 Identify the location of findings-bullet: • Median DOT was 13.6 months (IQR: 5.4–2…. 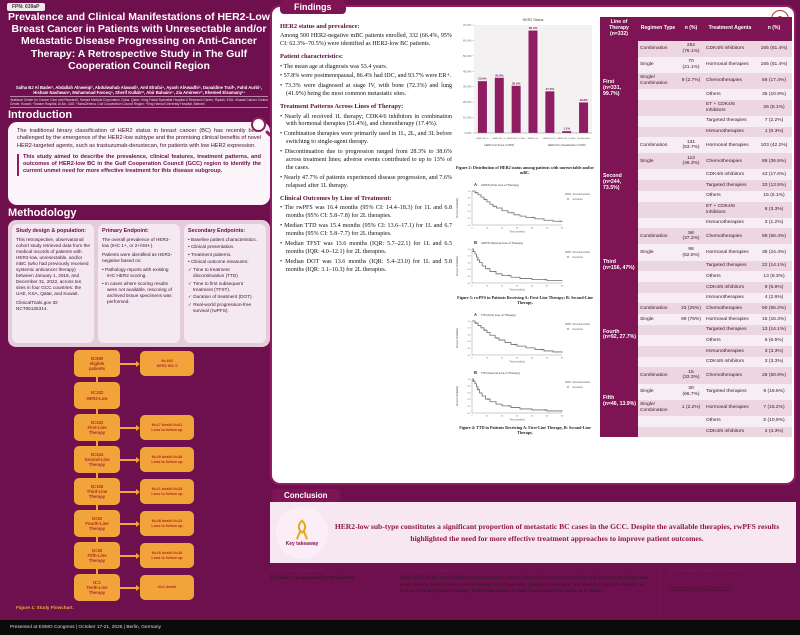
(366, 265).